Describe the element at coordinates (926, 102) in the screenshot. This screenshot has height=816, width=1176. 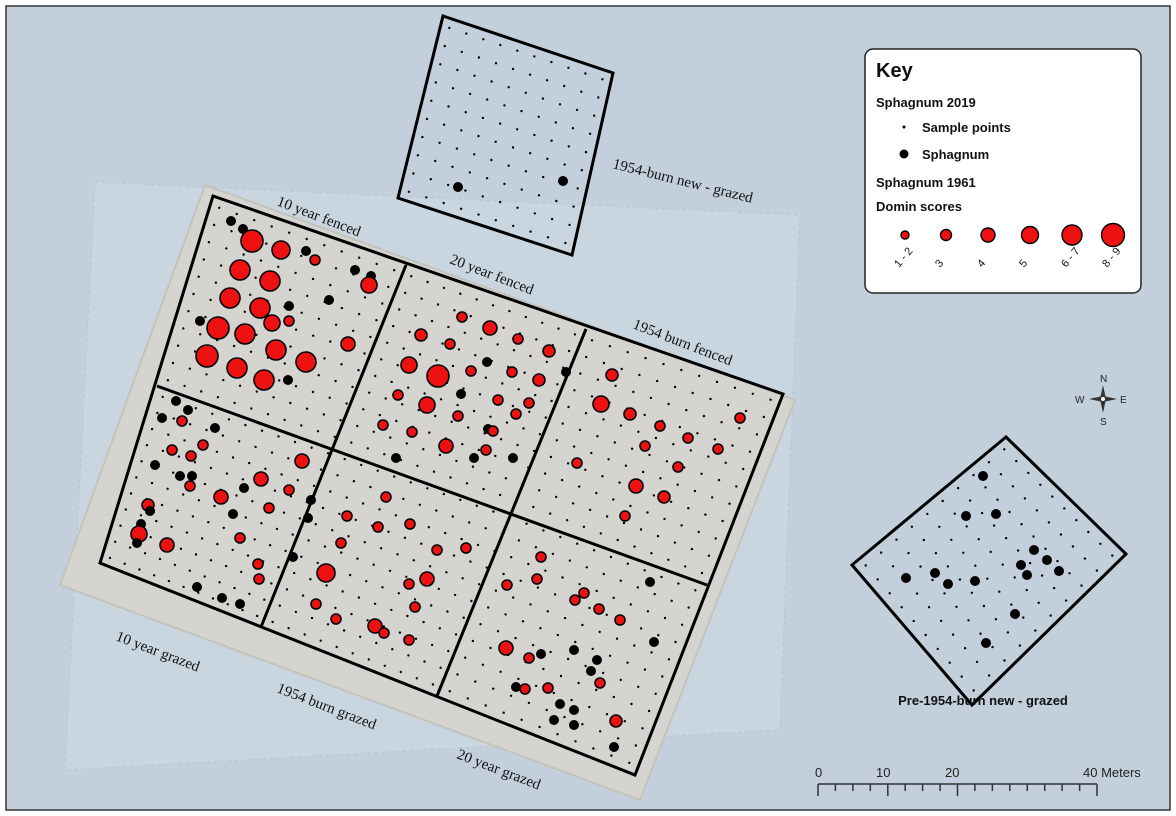
I see `key-sphagnum-2019: Sphagnum 2019` at that location.